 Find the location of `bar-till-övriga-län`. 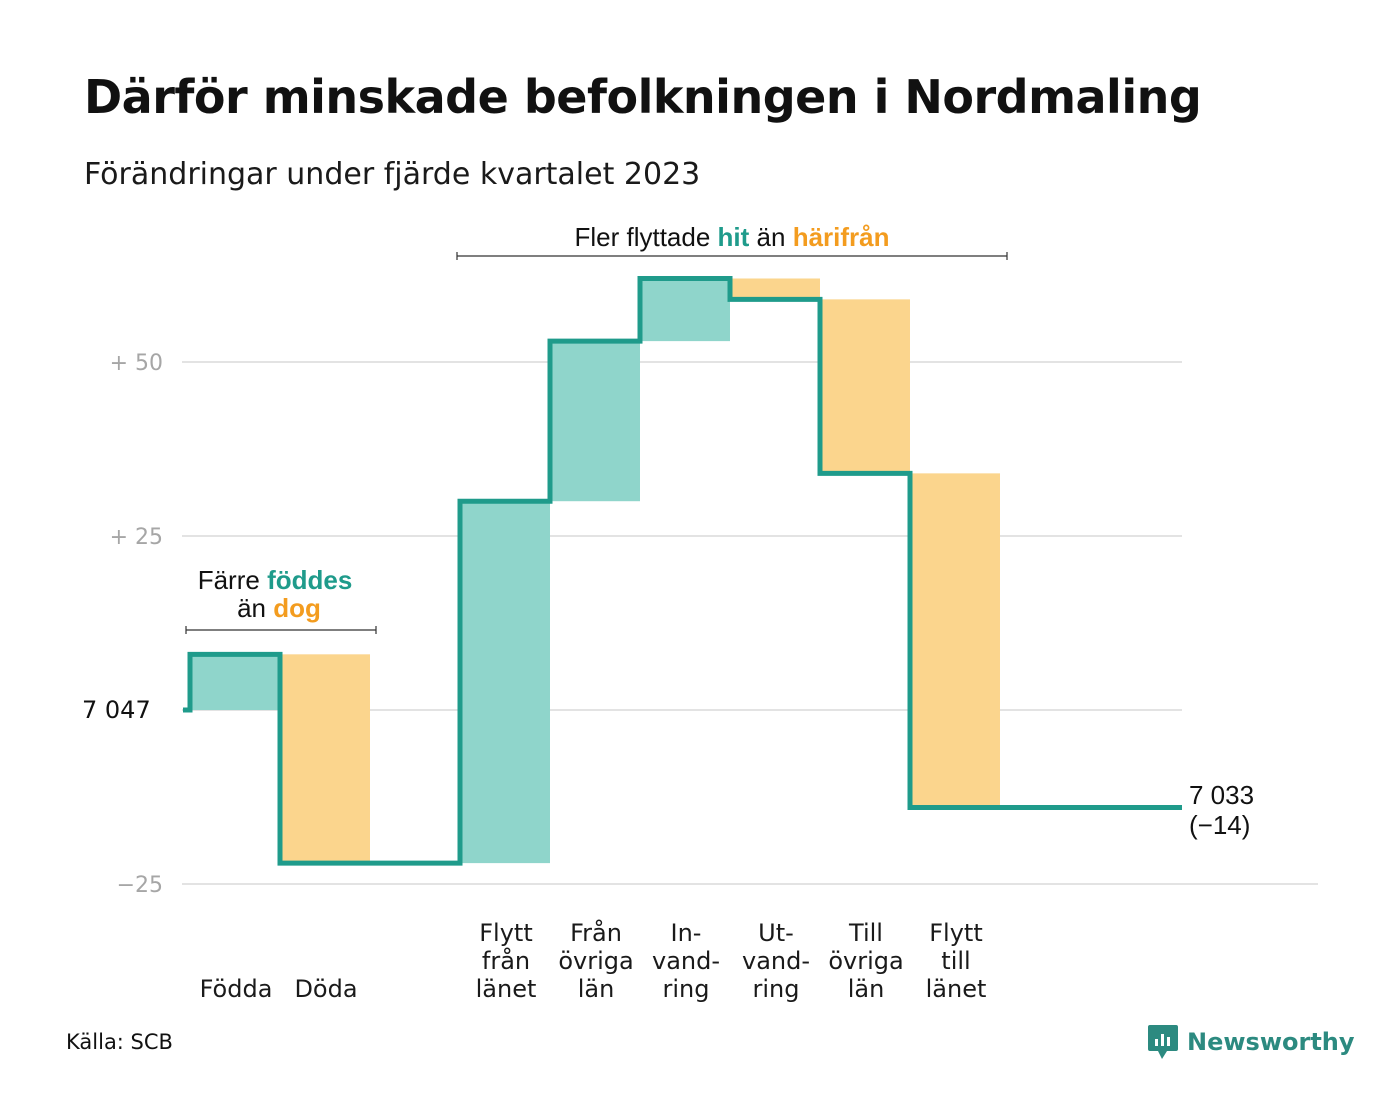

bar-till-övriga-län is located at coordinates (865, 386).